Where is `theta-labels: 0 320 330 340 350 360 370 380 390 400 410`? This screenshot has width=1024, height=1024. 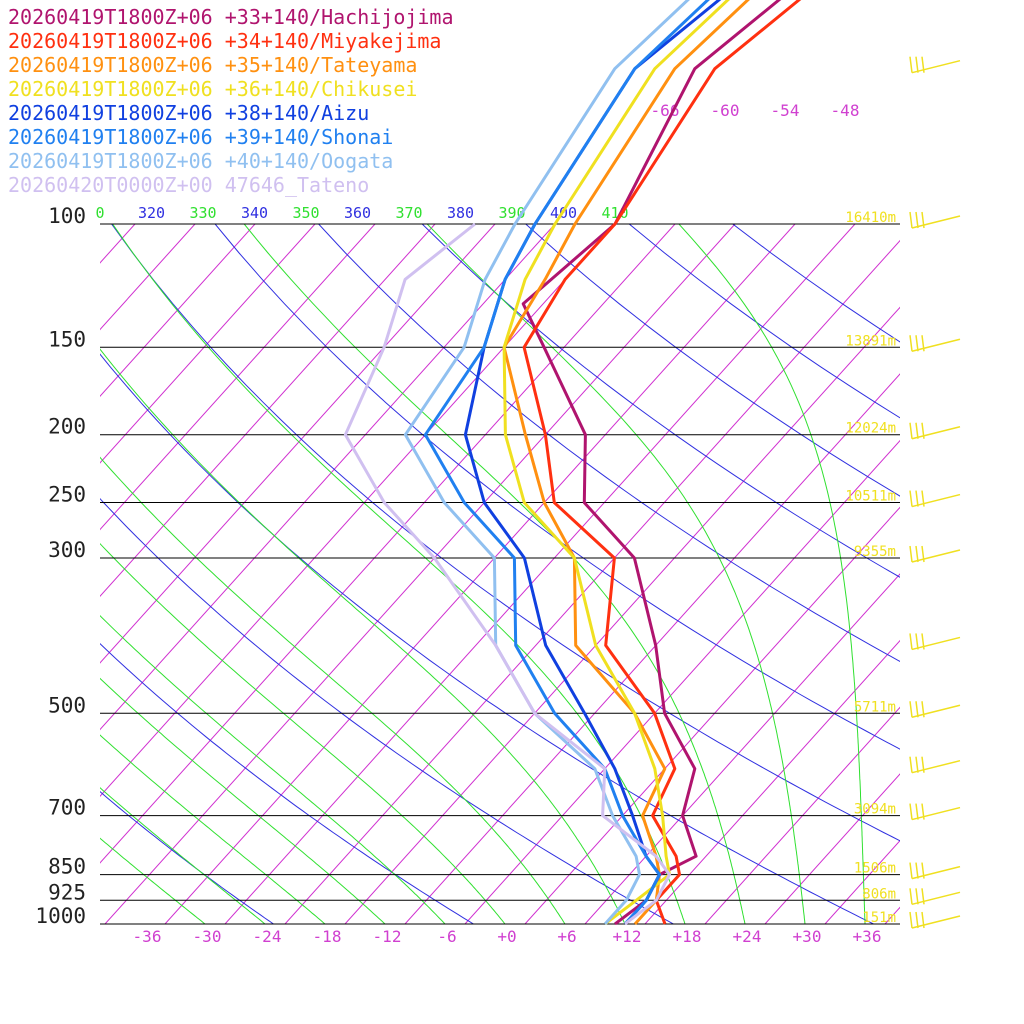 theta-labels: 0 320 330 340 350 360 370 380 390 400 410 is located at coordinates (361, 213).